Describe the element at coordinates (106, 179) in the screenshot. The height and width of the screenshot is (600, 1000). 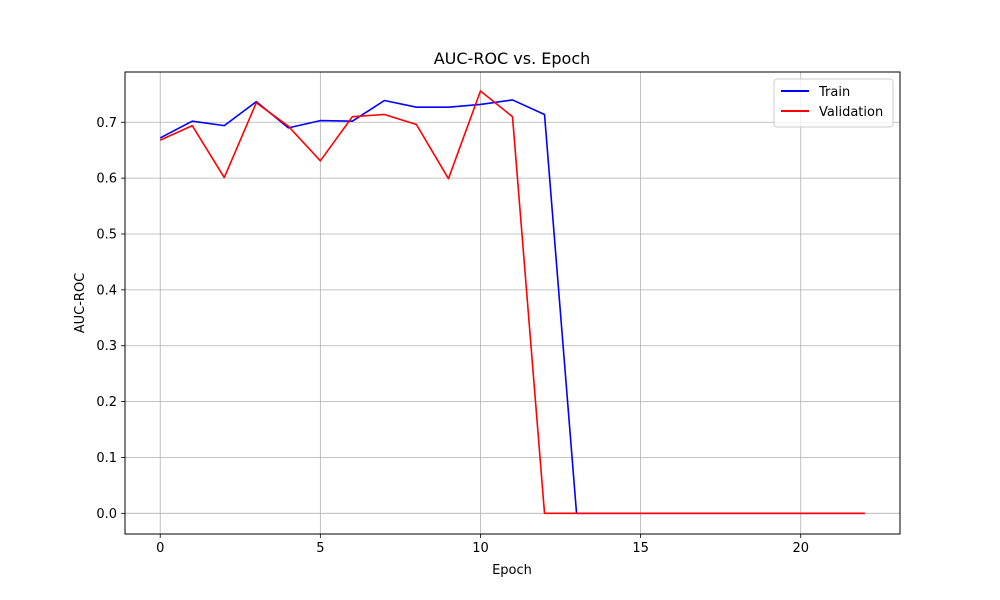
I see `y-tick-label: 0.6` at that location.